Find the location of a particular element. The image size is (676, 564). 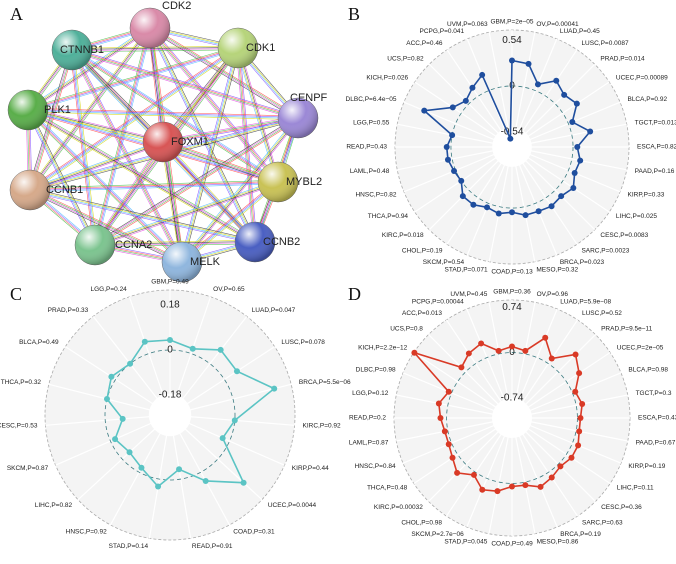

category-label: MESO,P=0.86 is located at coordinates (558, 541).